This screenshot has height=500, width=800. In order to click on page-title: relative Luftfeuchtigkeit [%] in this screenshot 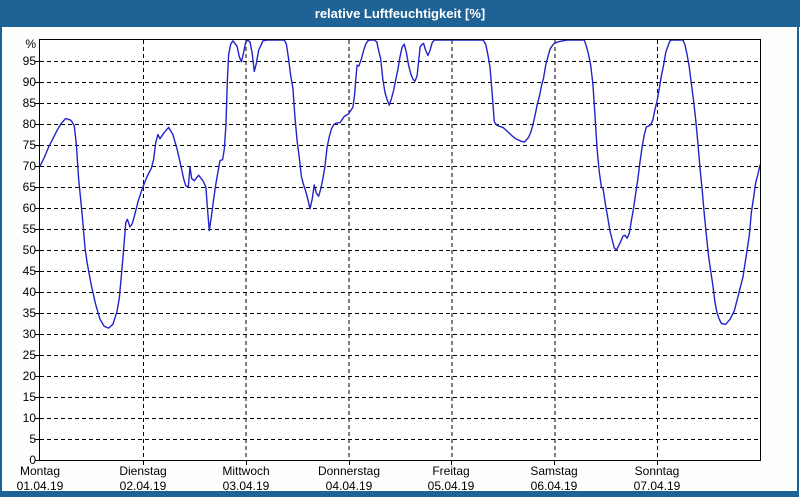, I will do `click(400, 13)`.